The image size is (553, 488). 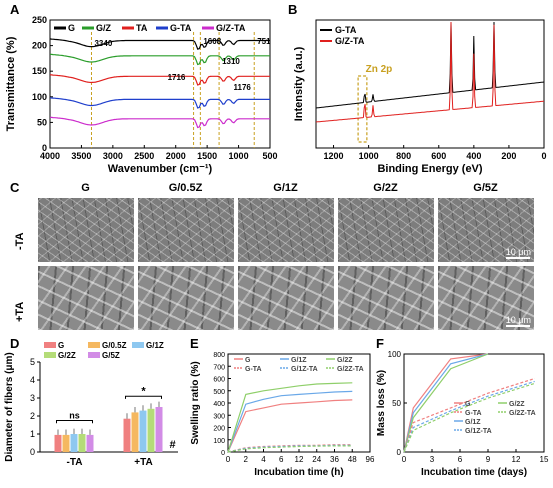 What do you see at coordinates (50, 156) in the screenshot?
I see `x-tick-label: 4000` at bounding box center [50, 156].